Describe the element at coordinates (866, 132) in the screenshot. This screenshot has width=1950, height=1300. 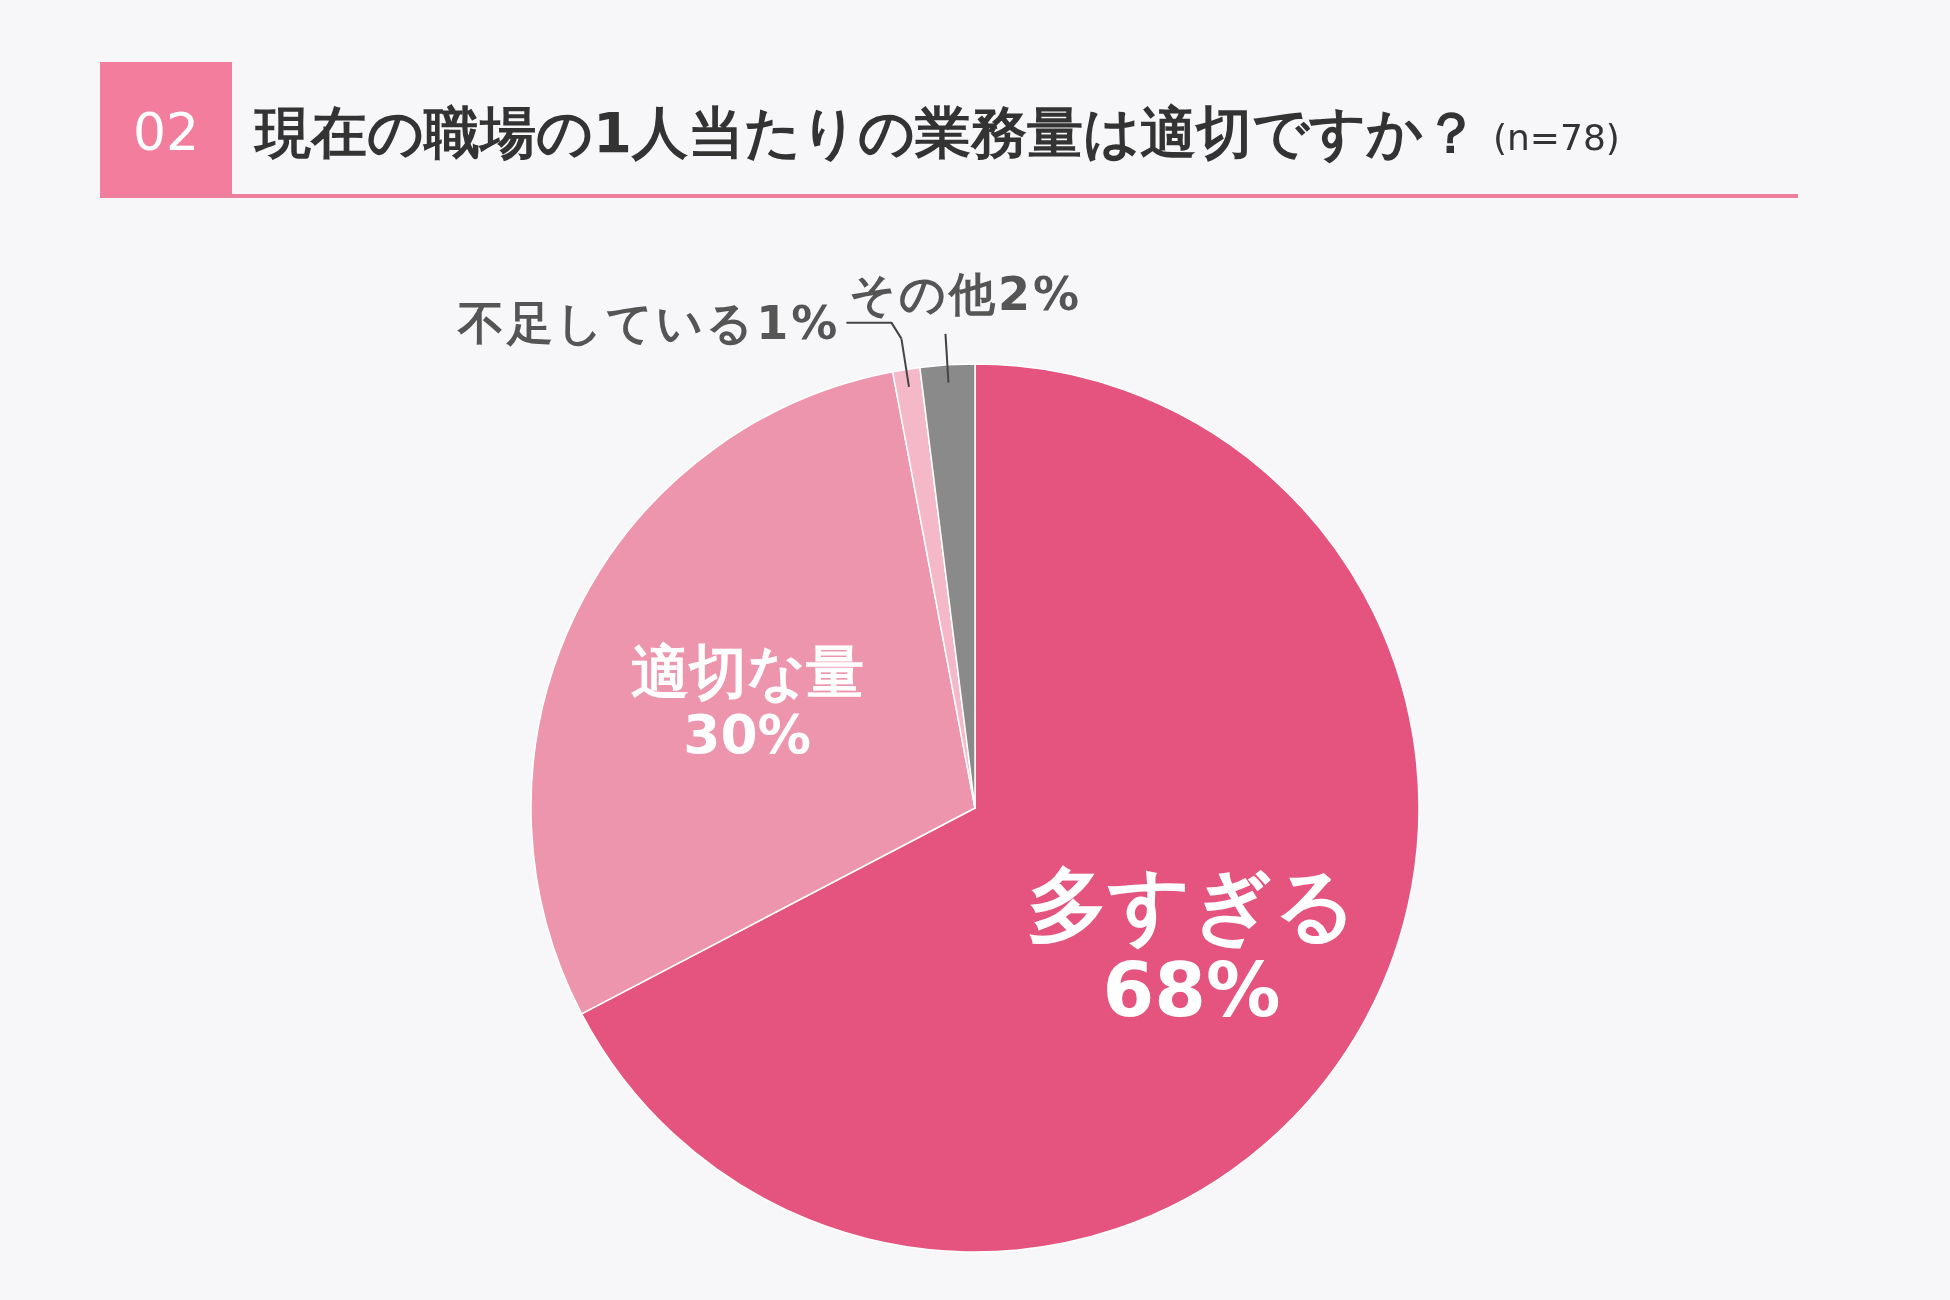
I see `chart-title: 現在の職場の1人当たりの業務量は適切ですか？` at that location.